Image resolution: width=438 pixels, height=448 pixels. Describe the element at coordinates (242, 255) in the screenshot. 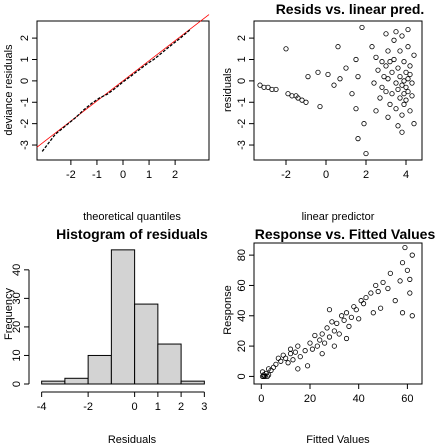

I see `y-tick-label: 80` at that location.